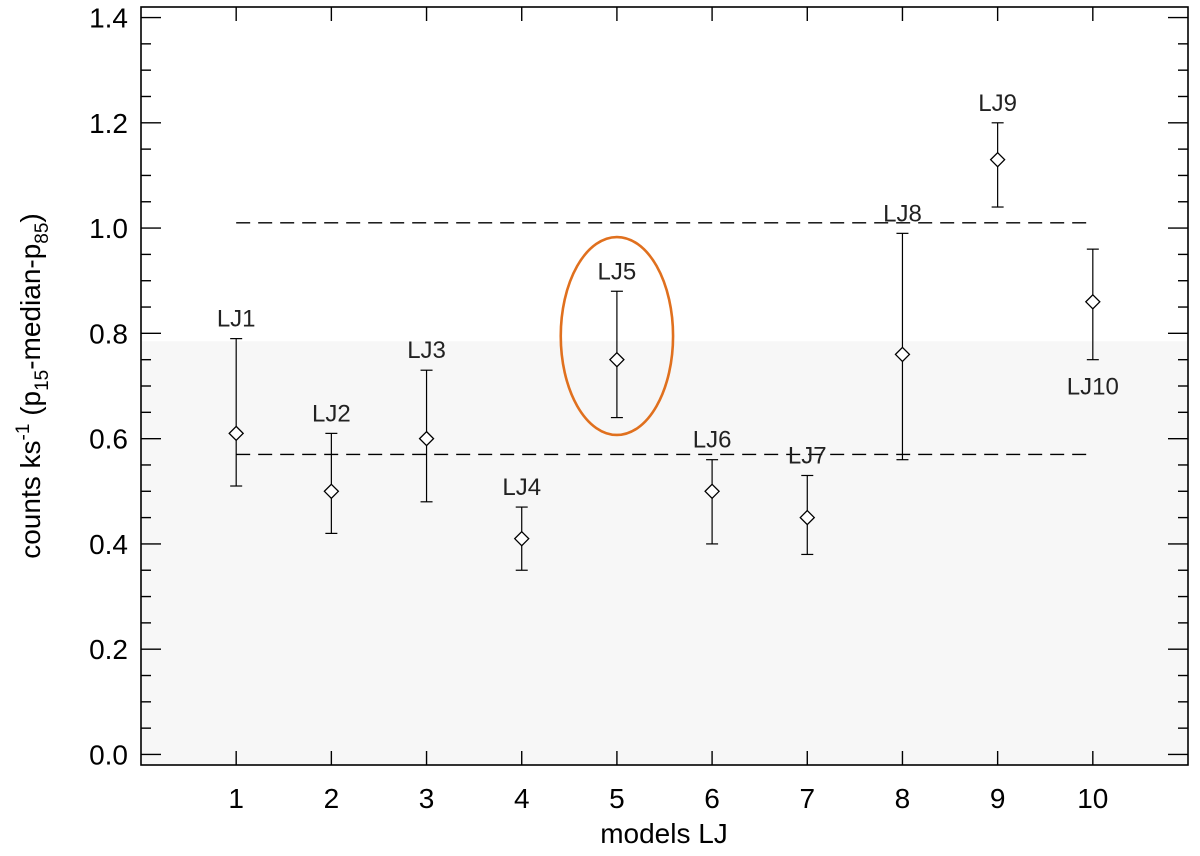  I want to click on point-label-LJ9: LJ9, so click(997, 103).